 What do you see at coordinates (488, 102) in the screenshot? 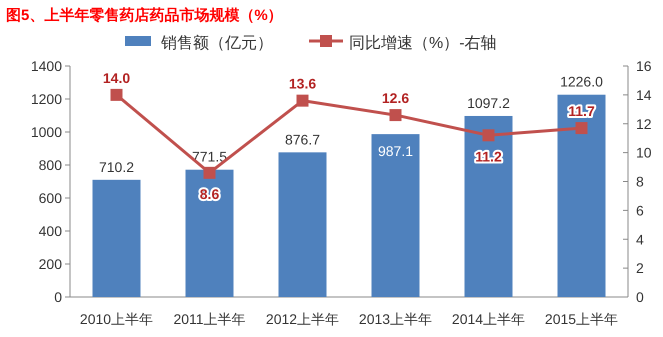
I see `data-label: 1097.2` at bounding box center [488, 102].